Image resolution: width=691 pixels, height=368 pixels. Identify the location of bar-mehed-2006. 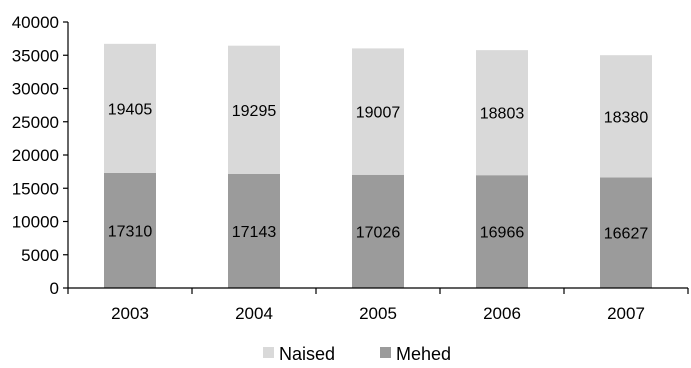
(502, 231).